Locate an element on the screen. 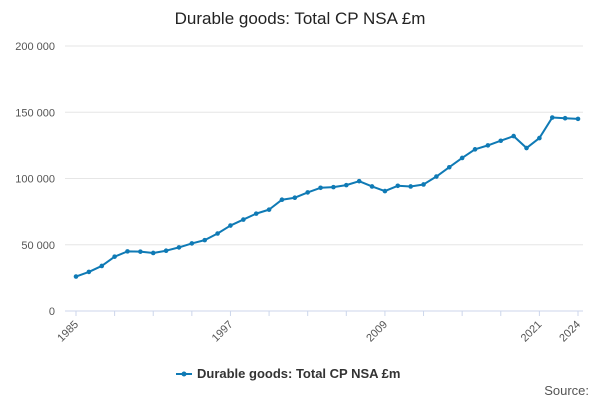 The image size is (600, 400). y-tick-label: 50 000 is located at coordinates (38, 246).